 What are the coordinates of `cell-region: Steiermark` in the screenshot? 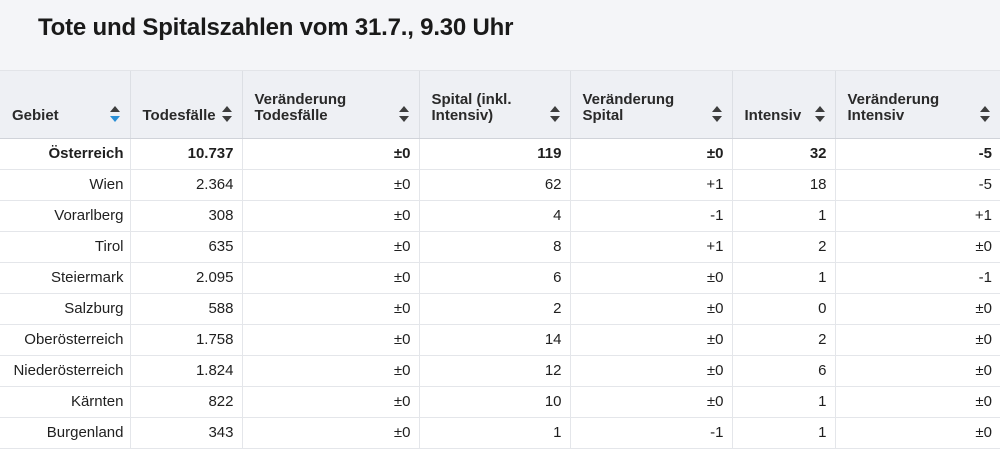 It's located at (65, 278).